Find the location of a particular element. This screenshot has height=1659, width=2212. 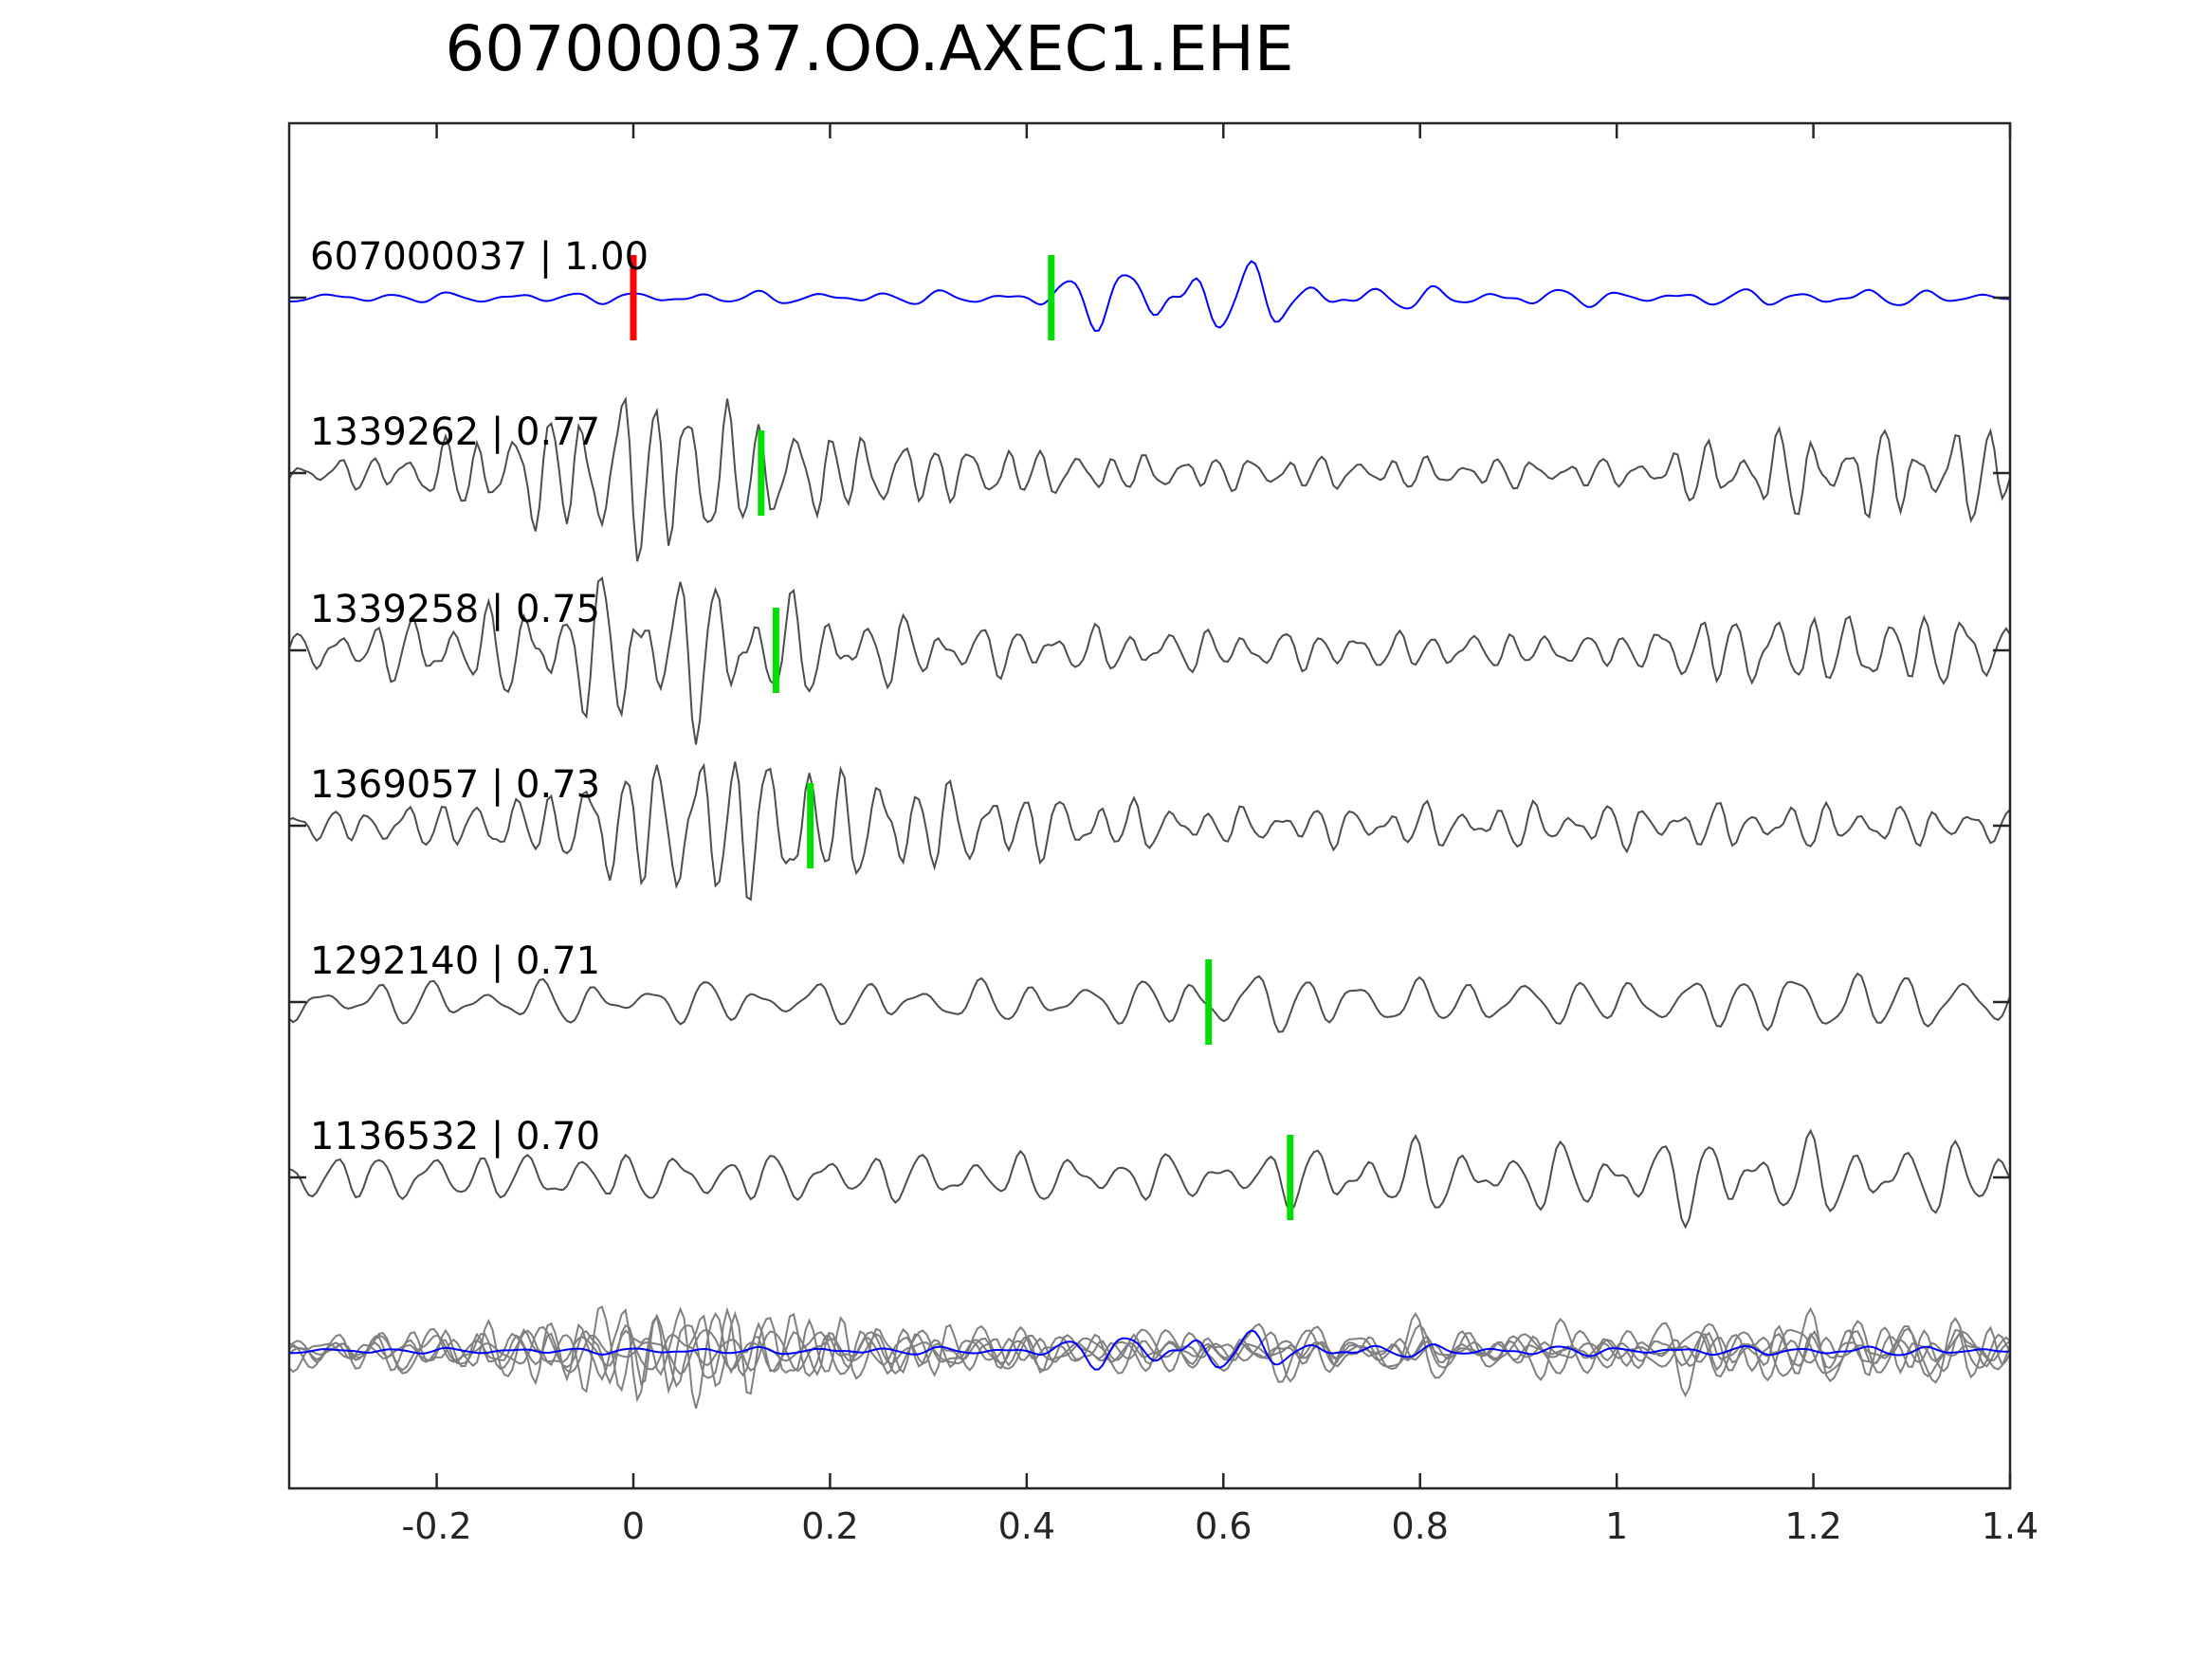

xtick-label-5: 0.8 is located at coordinates (1419, 1526).